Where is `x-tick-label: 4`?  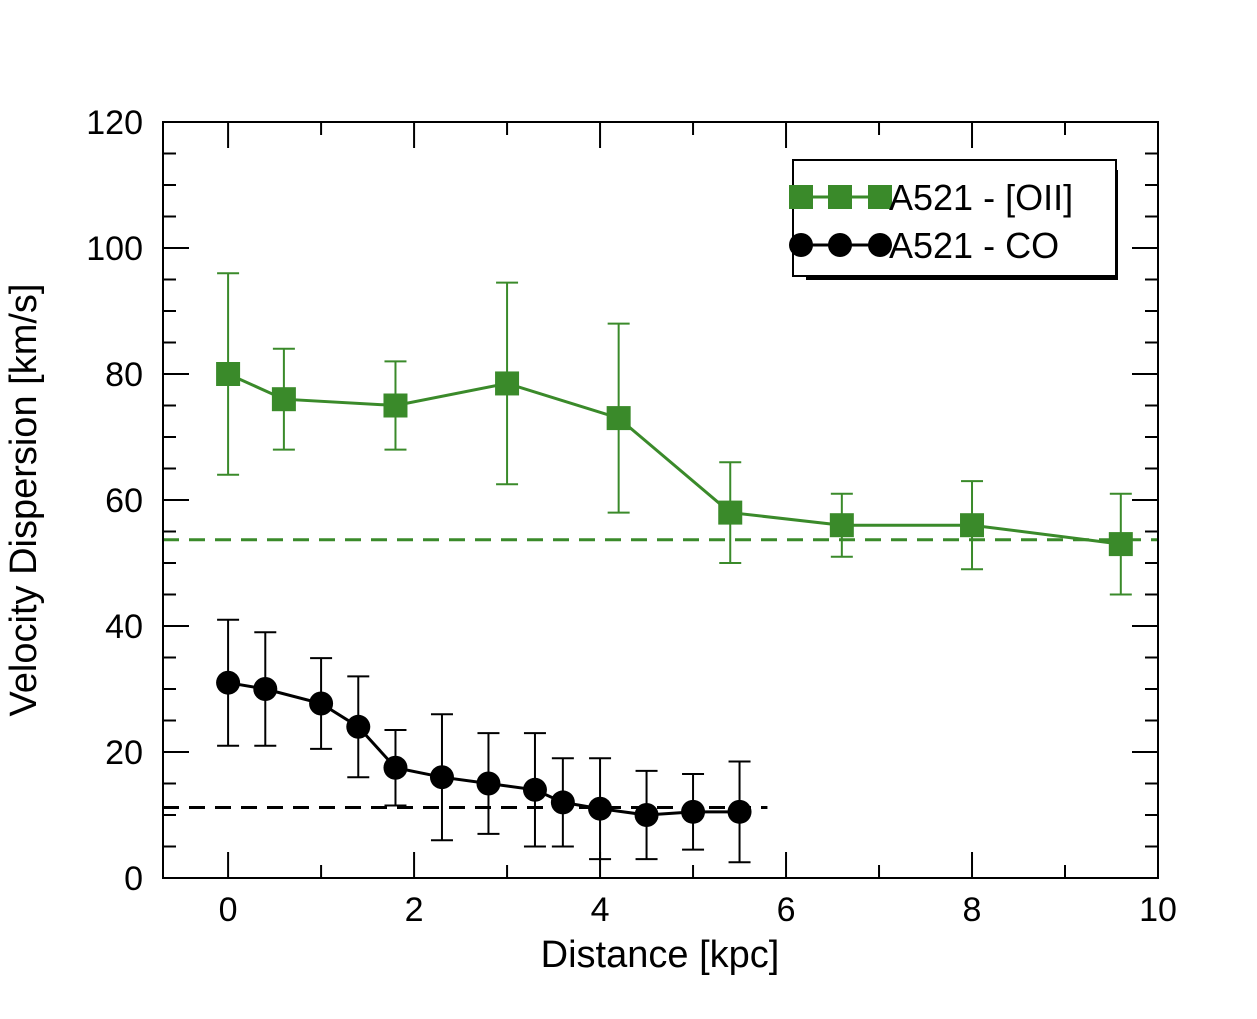 x-tick-label: 4 is located at coordinates (600, 910).